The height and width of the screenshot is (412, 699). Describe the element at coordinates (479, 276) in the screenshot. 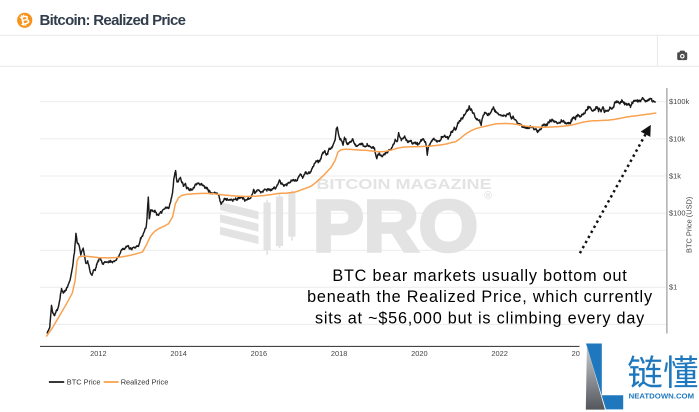

I see `svg-text:BTC bear markets usually botto: BTC bear markets usually bottom out` at that location.